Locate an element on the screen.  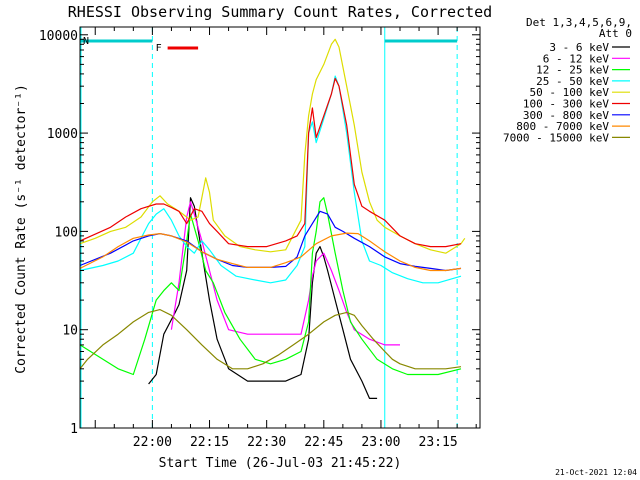
legend-label-6: 300 - 800 keV is located at coordinates (566, 115).